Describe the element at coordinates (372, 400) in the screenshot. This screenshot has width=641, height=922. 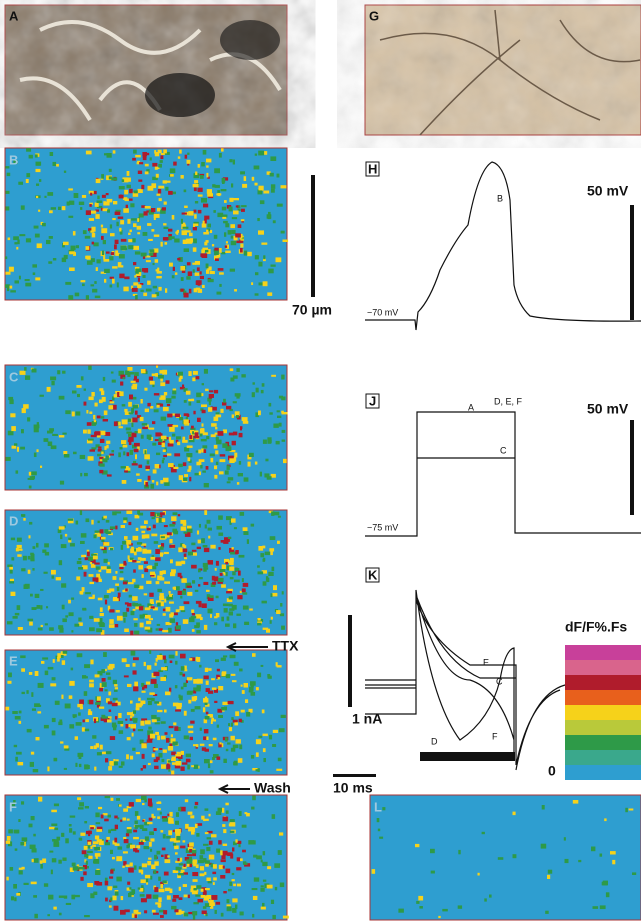
I see `panel-label: J` at that location.